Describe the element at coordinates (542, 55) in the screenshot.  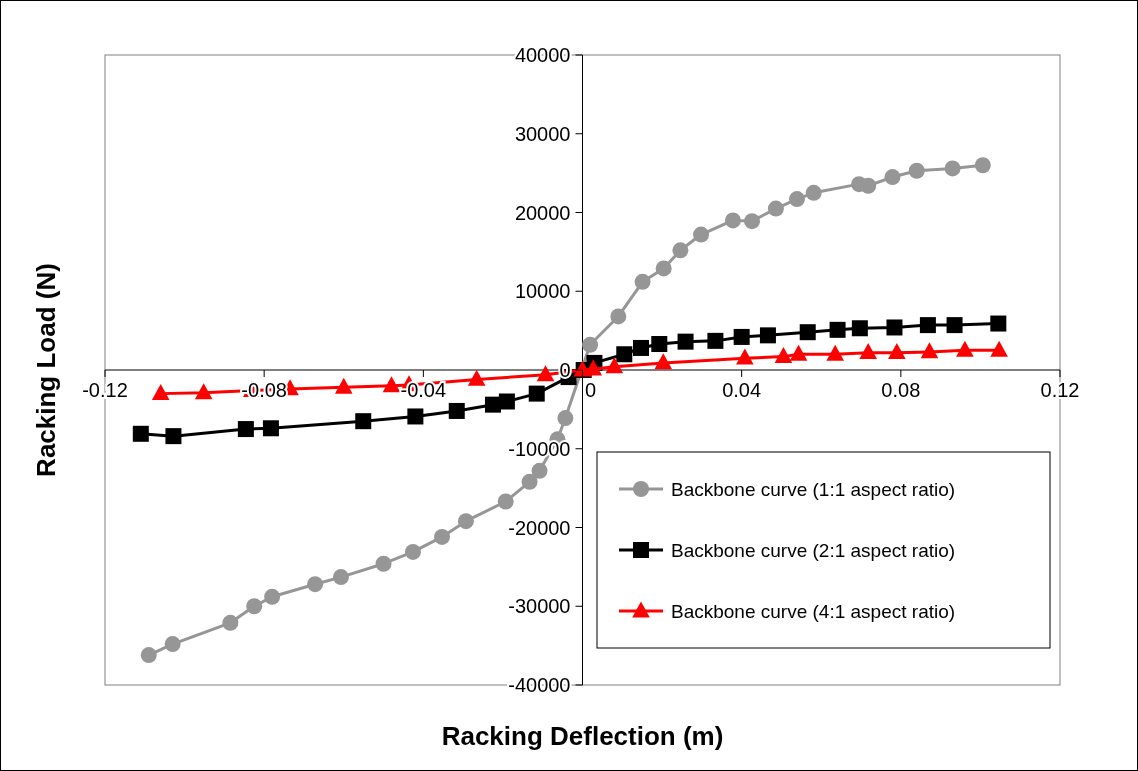
I see `y-tick-label: 40000` at that location.